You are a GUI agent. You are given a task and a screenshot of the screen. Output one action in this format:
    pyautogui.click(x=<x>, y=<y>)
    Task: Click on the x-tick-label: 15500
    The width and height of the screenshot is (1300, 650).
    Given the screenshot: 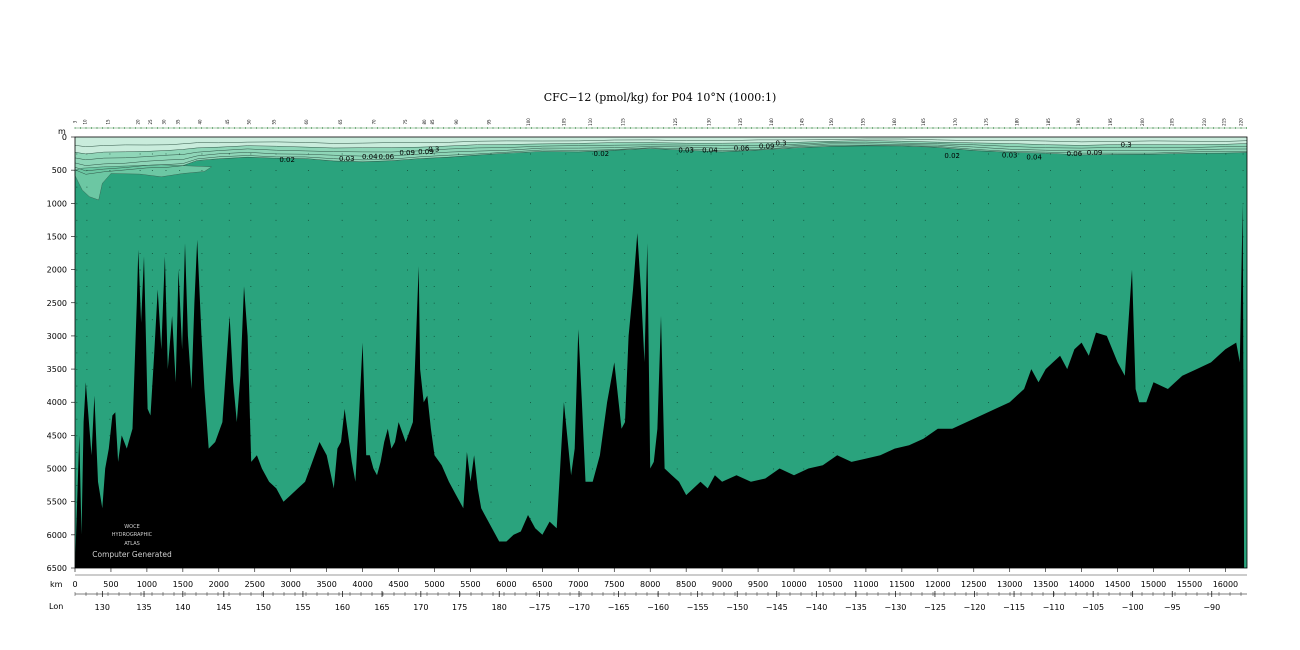 What is the action you would take?
    pyautogui.click(x=1189, y=584)
    